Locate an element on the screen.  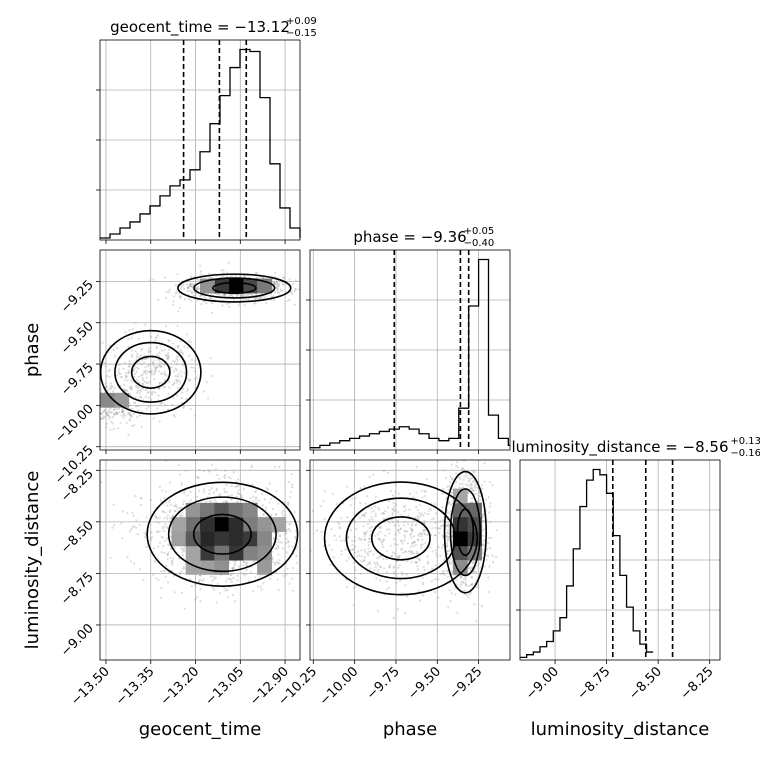
contour-level is located at coordinates (222, 534).